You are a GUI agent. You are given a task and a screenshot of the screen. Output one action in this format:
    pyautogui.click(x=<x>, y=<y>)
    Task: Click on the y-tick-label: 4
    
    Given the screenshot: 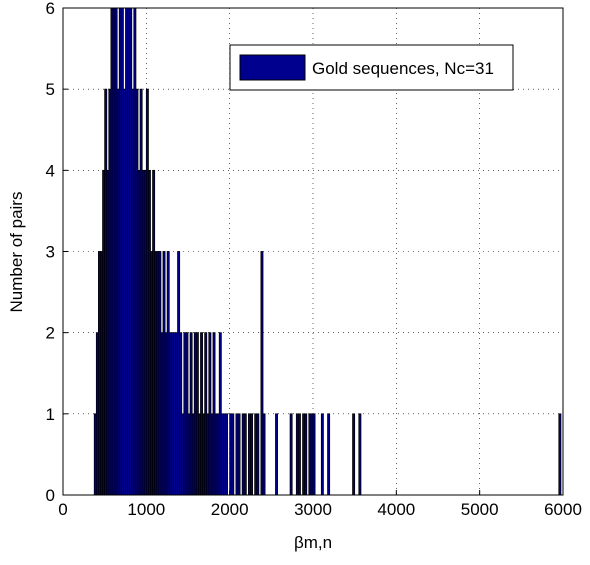 What is the action you would take?
    pyautogui.click(x=50, y=170)
    